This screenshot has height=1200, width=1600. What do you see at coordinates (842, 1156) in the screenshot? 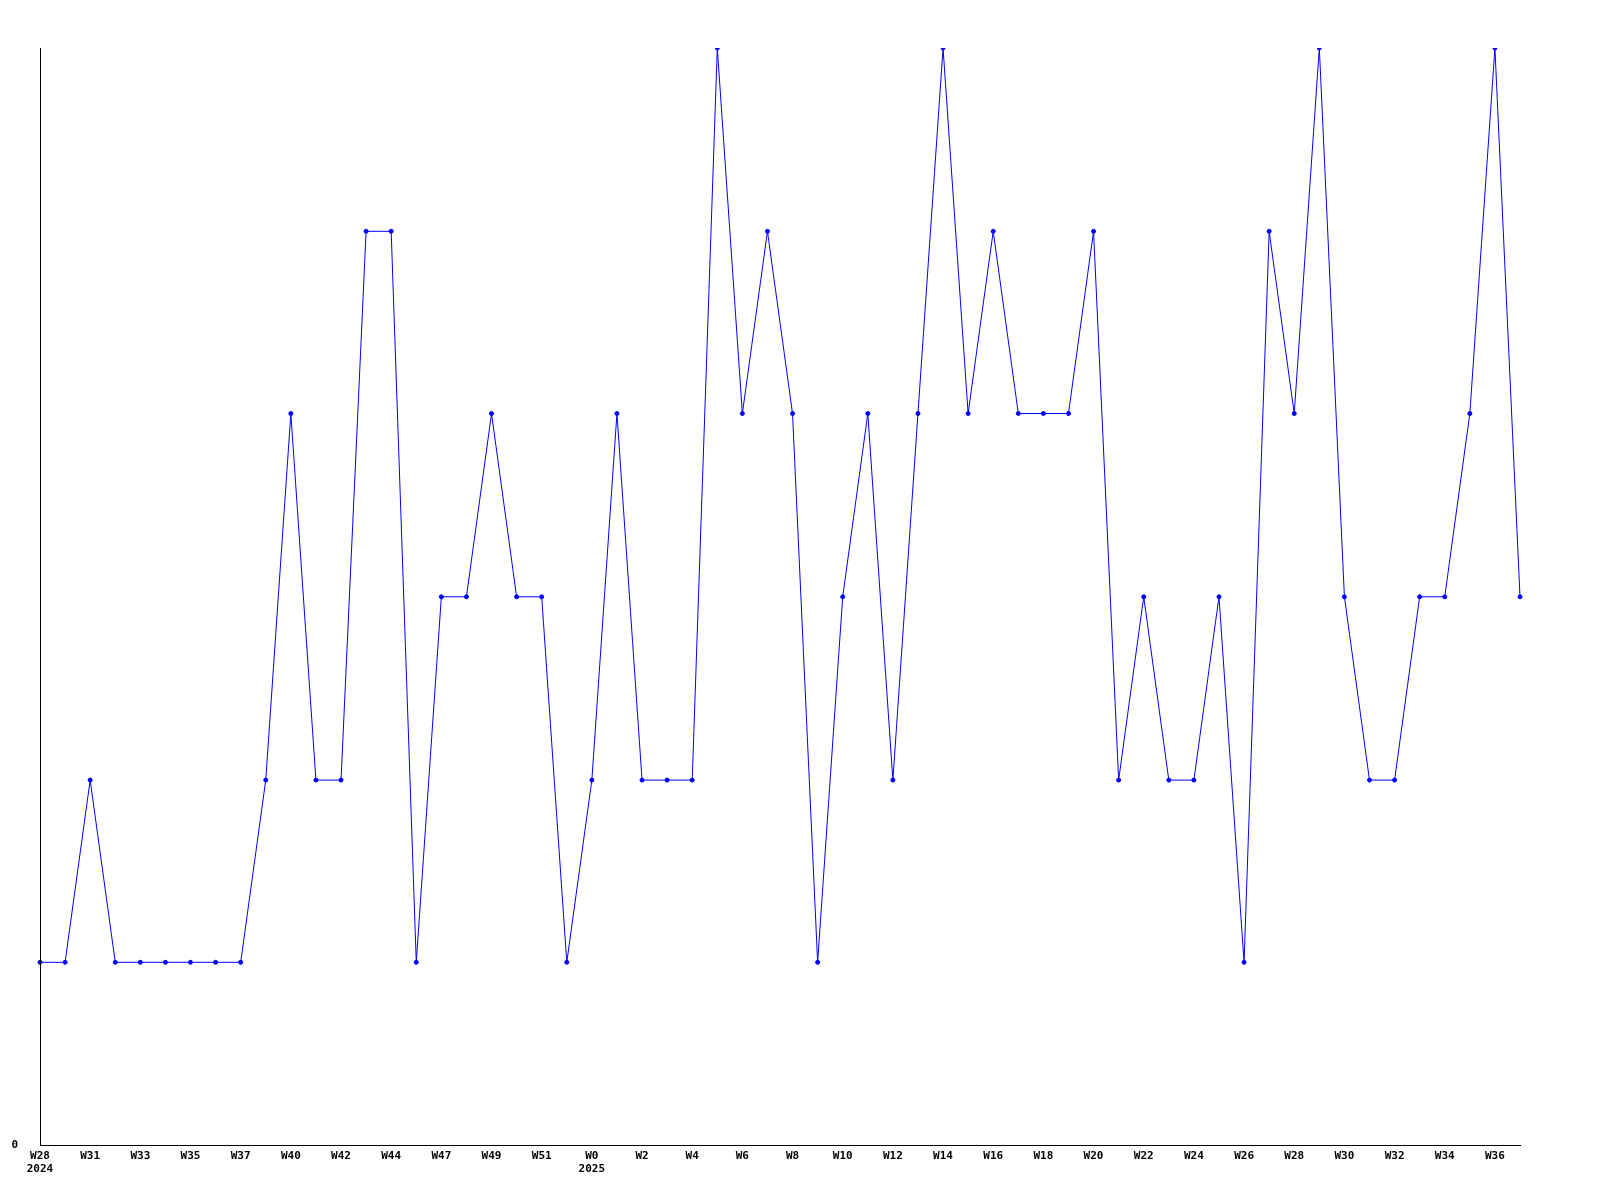
I see `x-tick-label: W10` at bounding box center [842, 1156].